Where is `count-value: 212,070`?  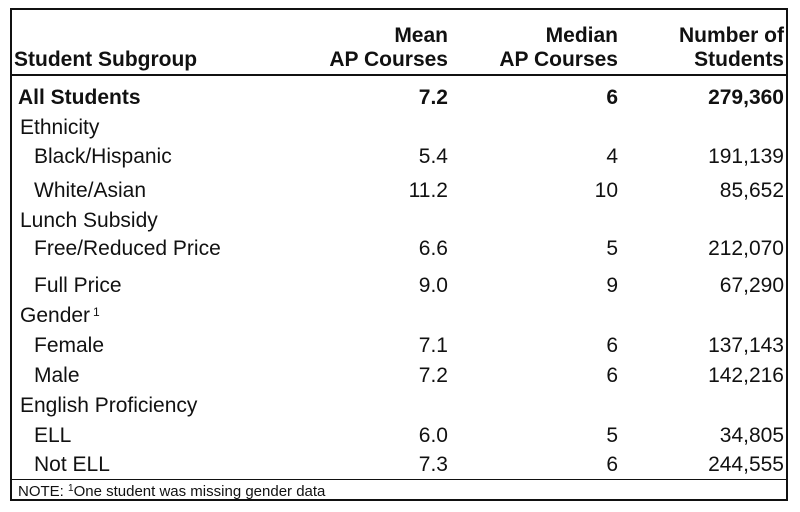 count-value: 212,070 is located at coordinates (746, 248).